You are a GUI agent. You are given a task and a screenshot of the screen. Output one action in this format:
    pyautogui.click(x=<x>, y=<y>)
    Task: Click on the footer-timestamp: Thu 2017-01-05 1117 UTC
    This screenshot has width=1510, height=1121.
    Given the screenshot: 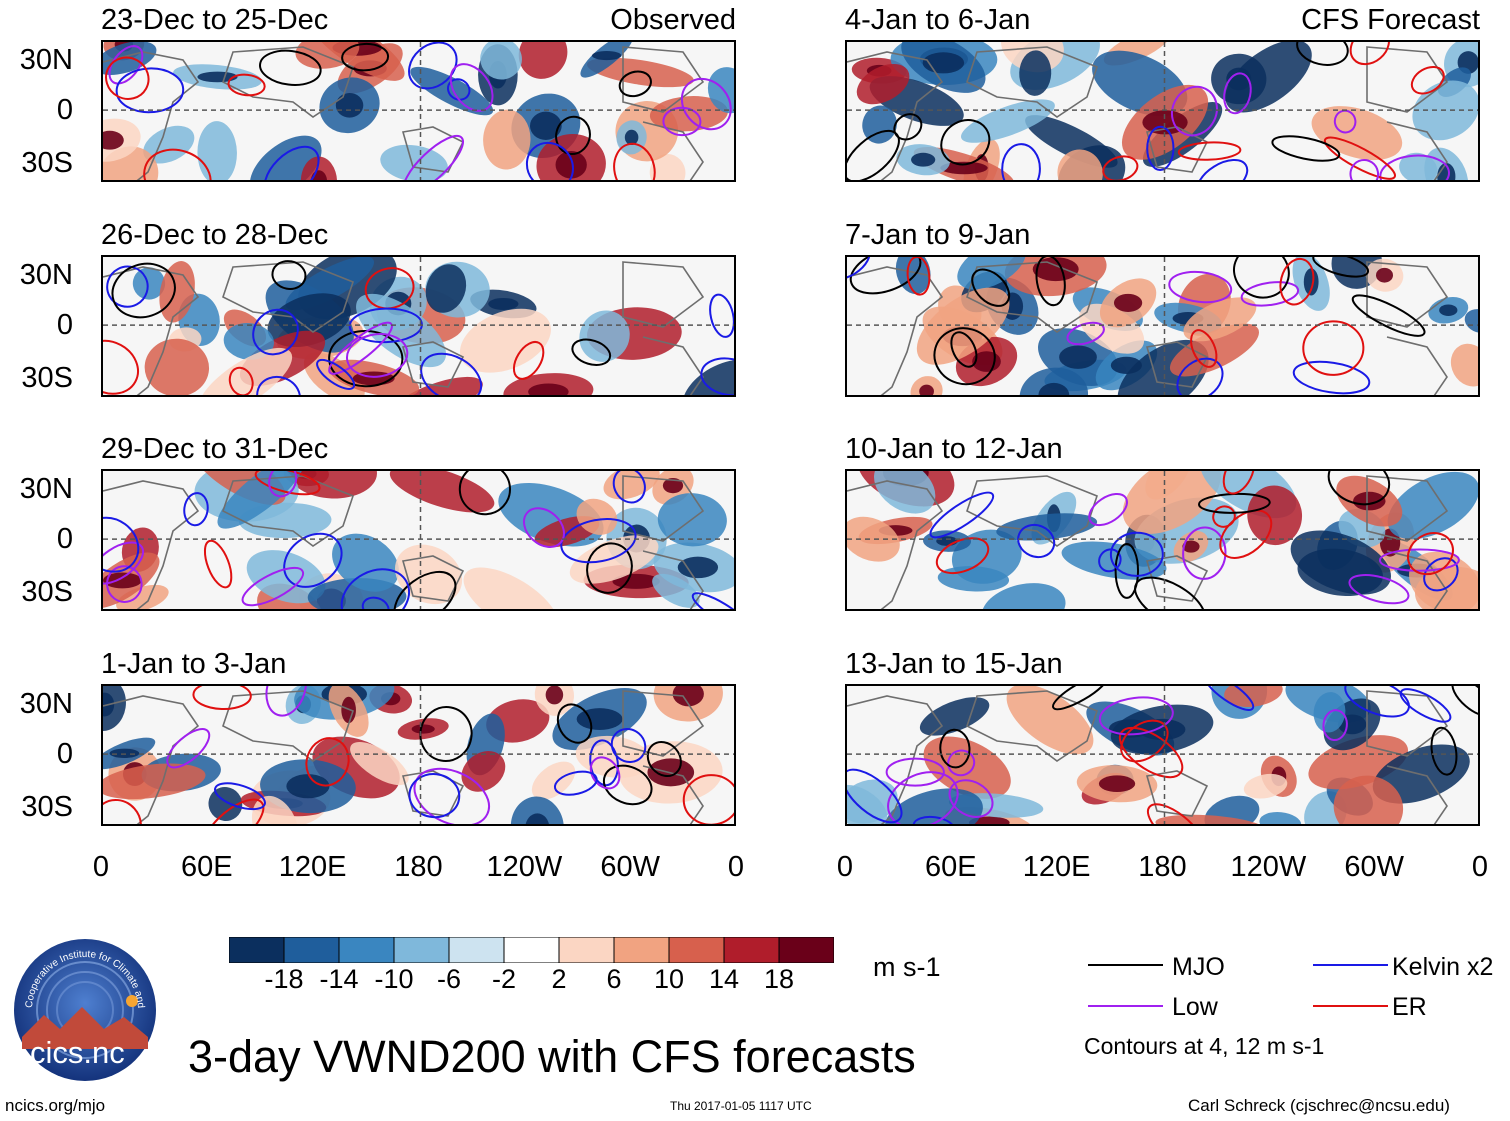 What is the action you would take?
    pyautogui.click(x=741, y=1106)
    